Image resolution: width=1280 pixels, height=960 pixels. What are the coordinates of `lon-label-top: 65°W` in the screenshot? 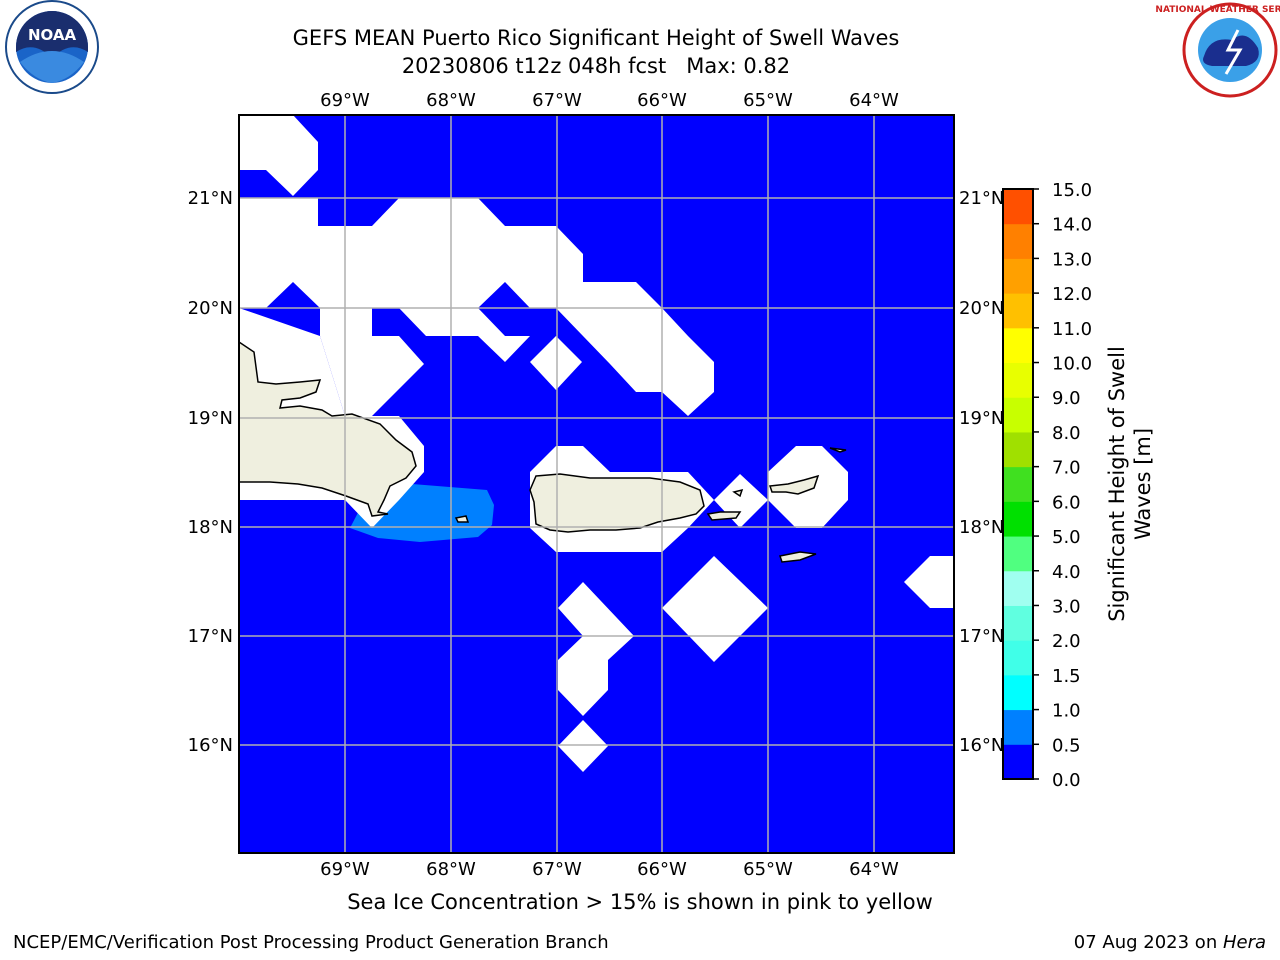 It's located at (768, 100).